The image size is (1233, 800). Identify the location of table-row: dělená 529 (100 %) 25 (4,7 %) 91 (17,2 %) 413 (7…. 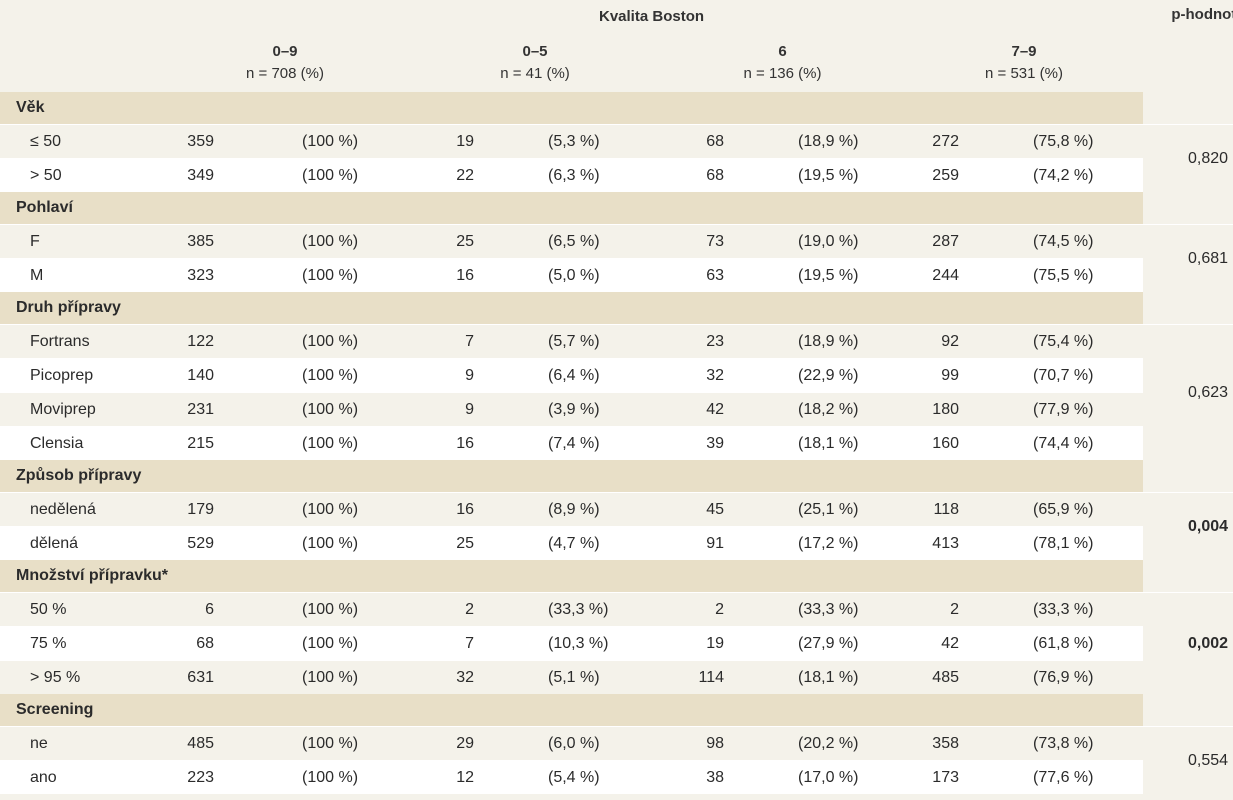
(616, 543).